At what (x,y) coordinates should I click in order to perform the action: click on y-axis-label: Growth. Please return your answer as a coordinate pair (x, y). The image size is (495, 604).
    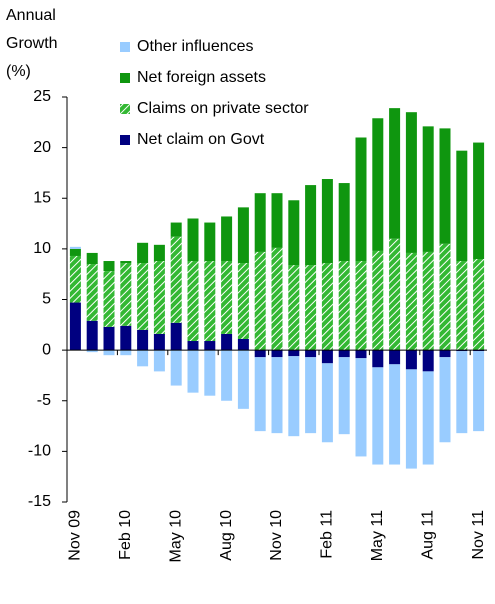
    Looking at the image, I should click on (32, 43).